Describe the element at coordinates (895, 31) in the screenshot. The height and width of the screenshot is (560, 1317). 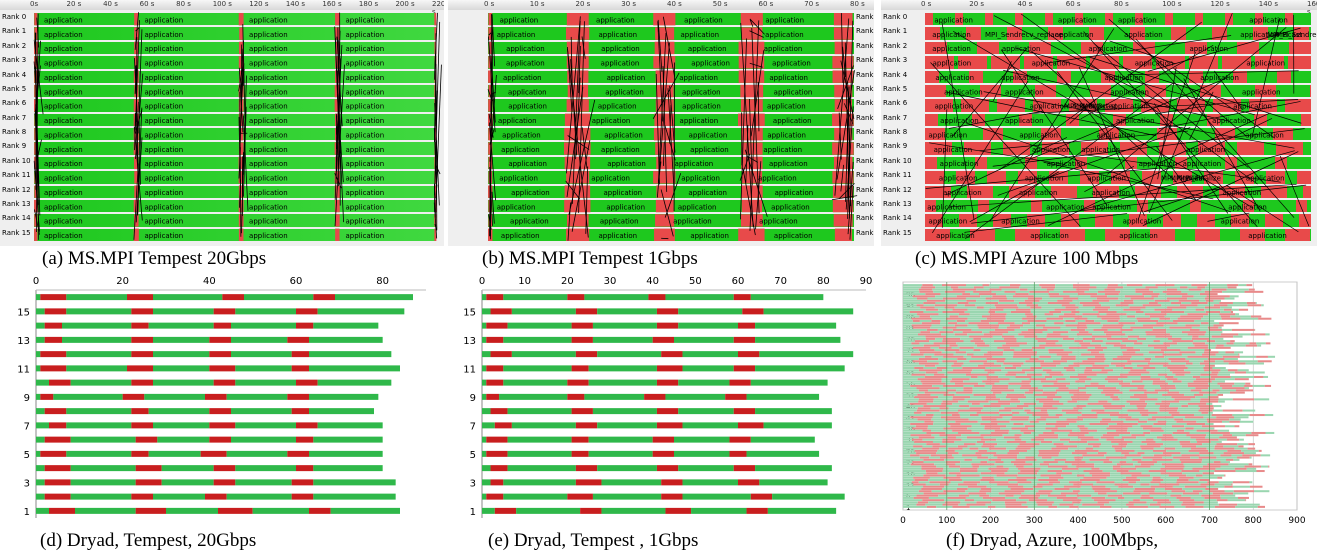
I see `rank-label: Rank 1` at that location.